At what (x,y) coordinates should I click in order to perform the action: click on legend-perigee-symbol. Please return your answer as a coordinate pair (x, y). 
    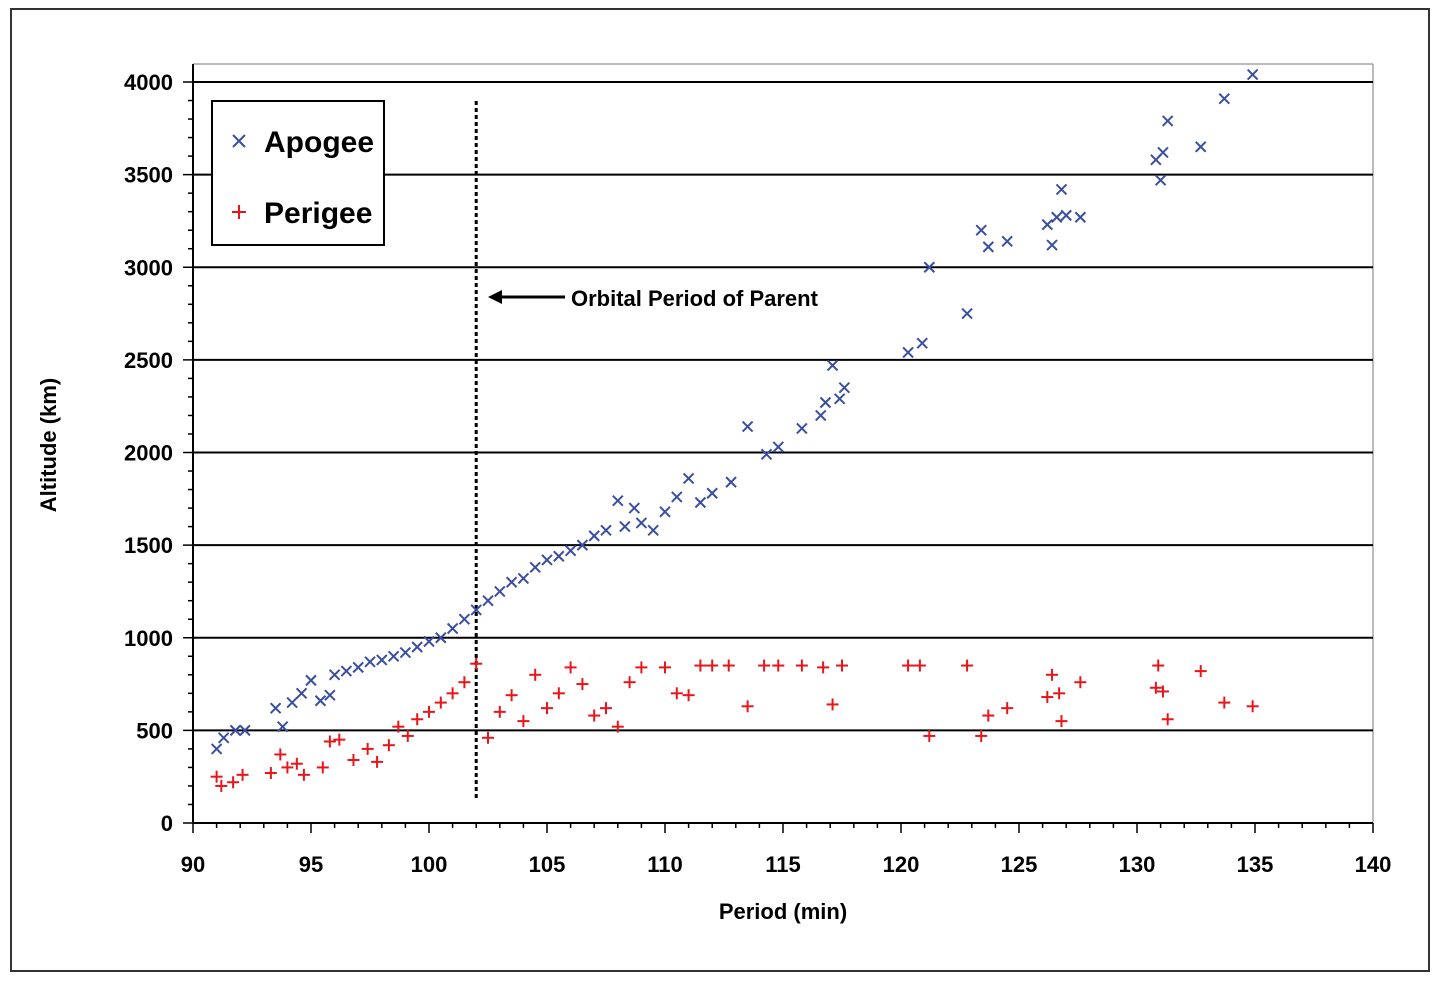
    Looking at the image, I should click on (239, 212).